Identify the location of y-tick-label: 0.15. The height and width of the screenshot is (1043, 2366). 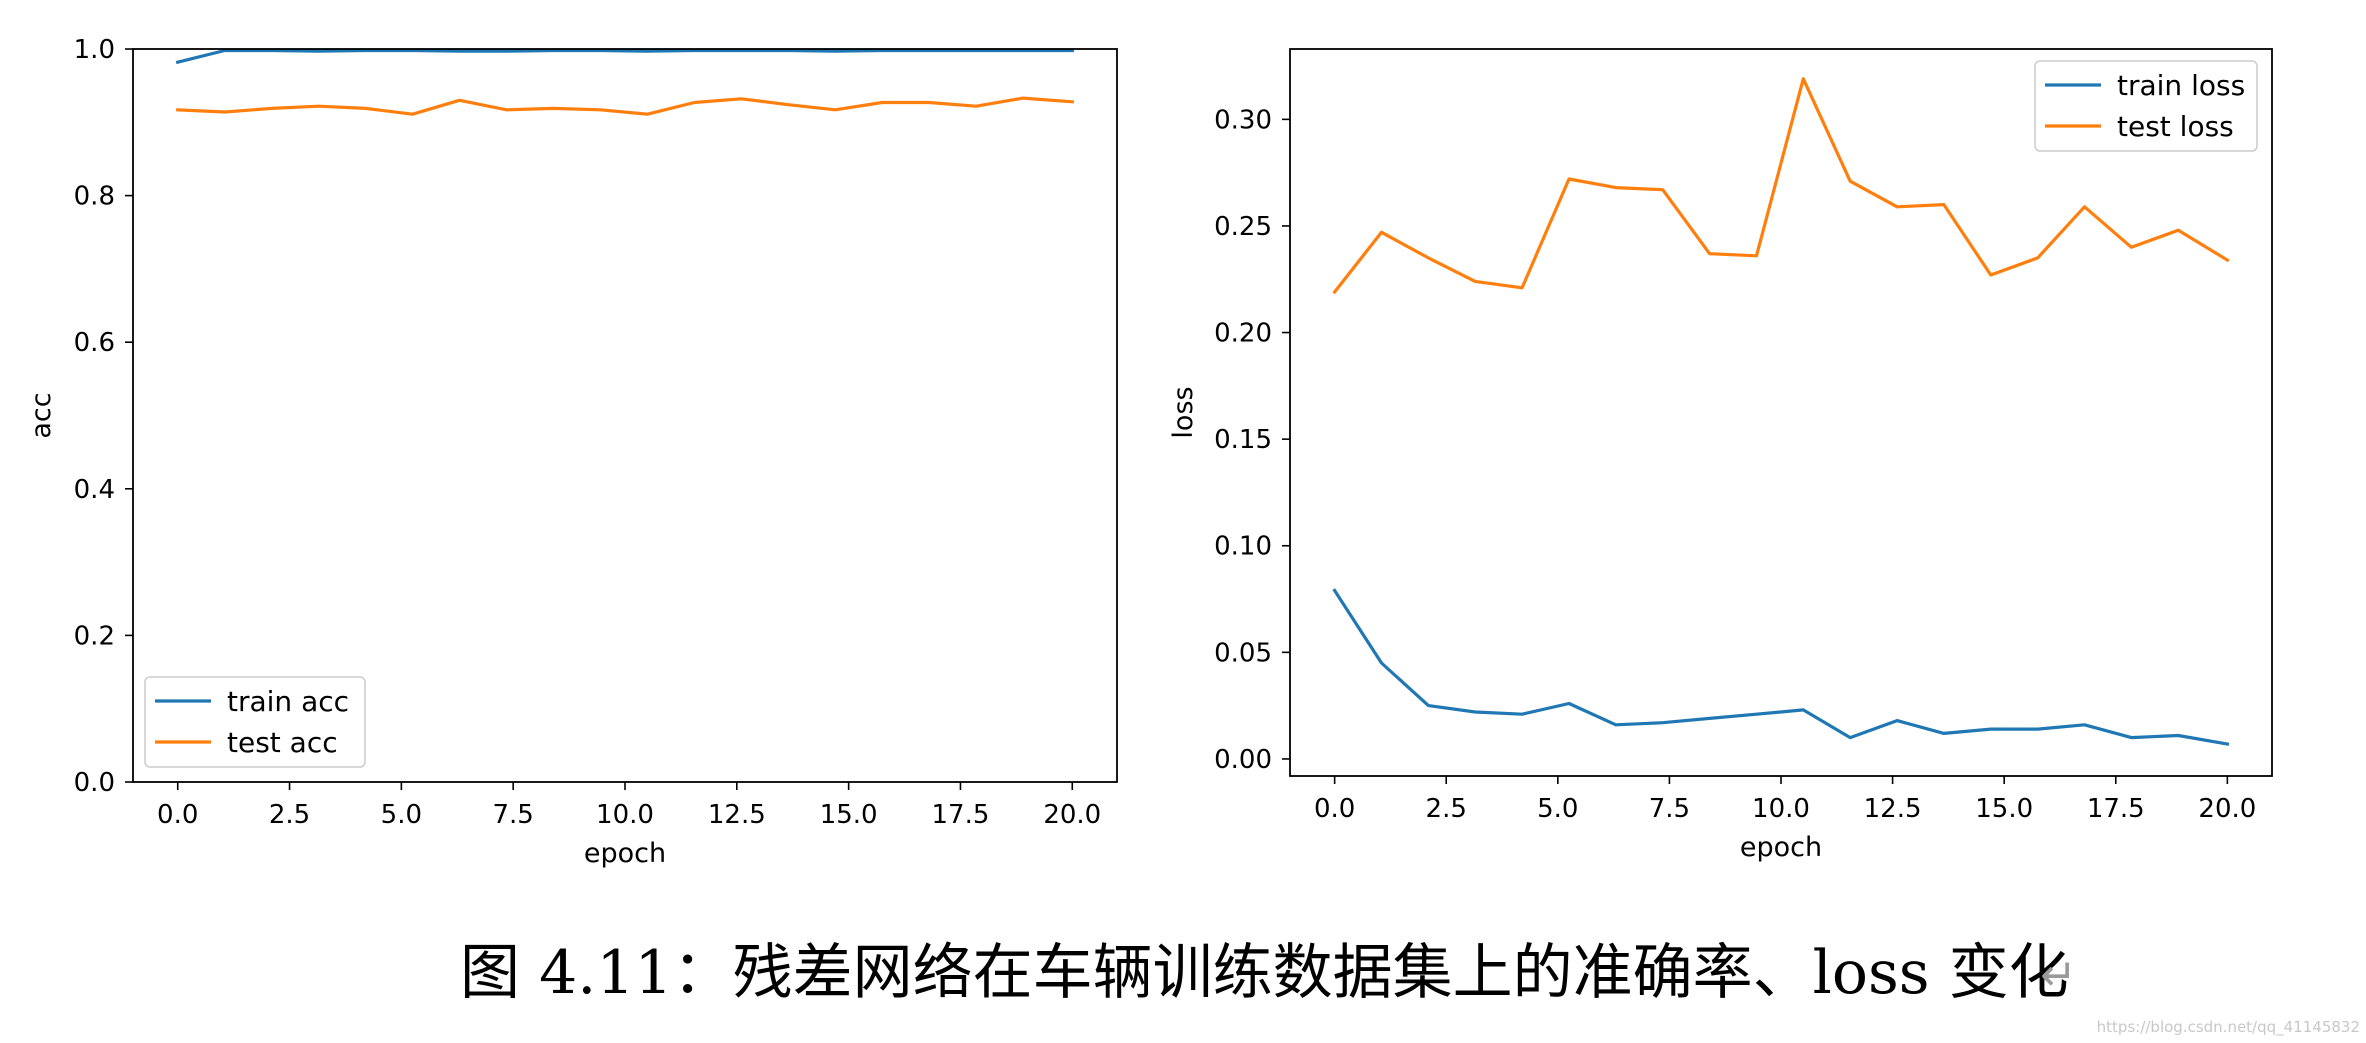
(1243, 440).